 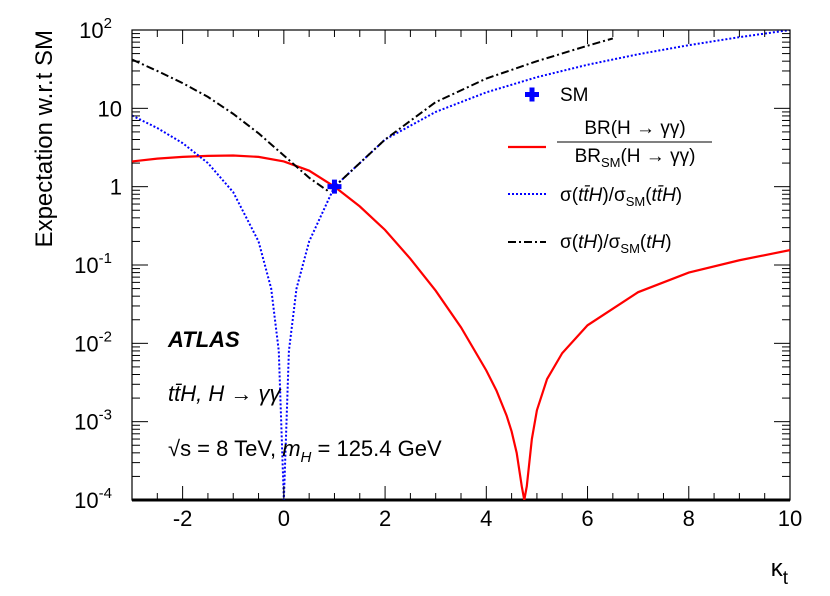 I want to click on legend-sm-marker, so click(x=532, y=94).